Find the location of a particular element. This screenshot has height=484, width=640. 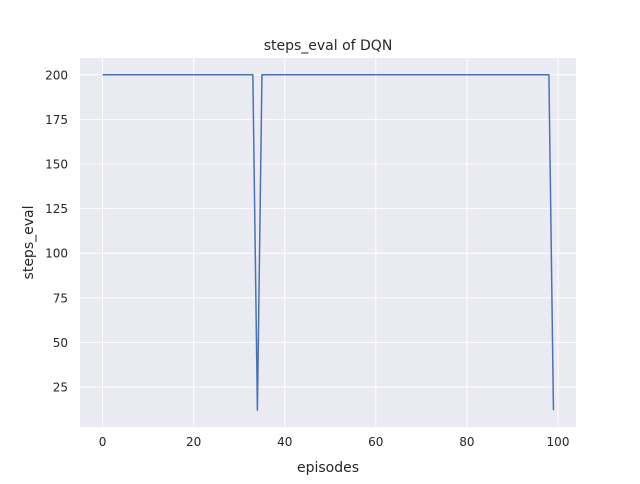

x-tick-label: 60 is located at coordinates (375, 442).